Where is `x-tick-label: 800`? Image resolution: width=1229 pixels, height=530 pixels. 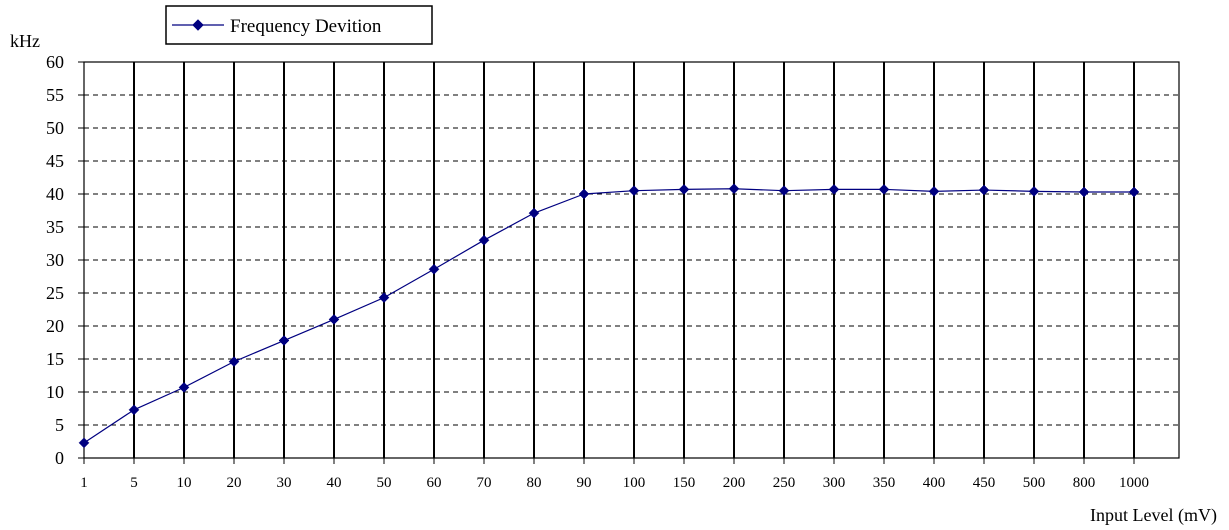 x-tick-label: 800 is located at coordinates (1084, 483).